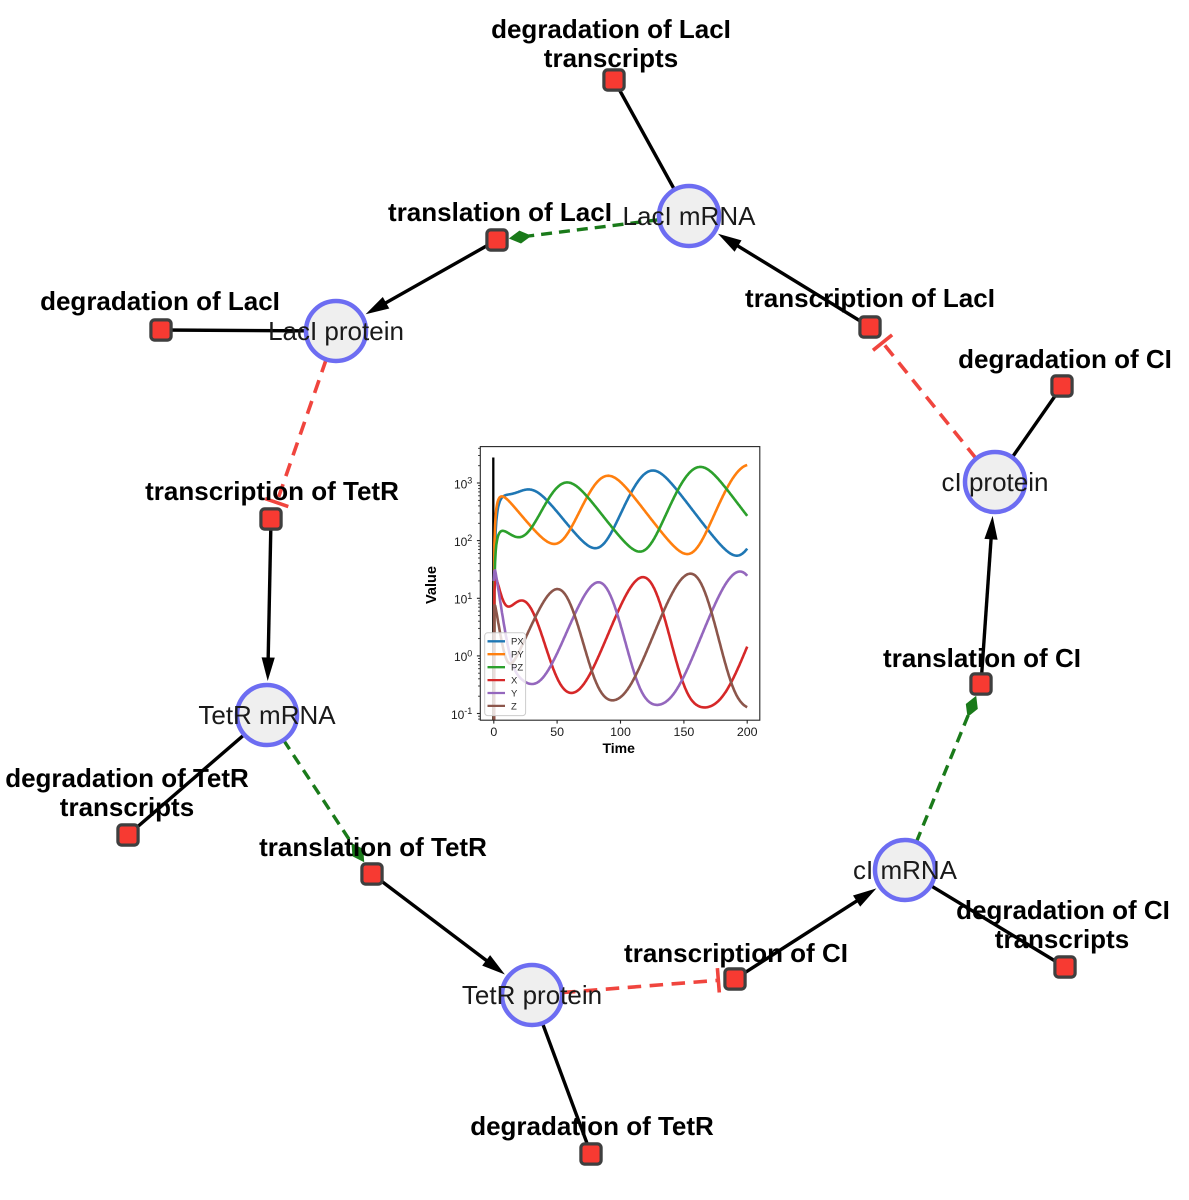  I want to click on svg-text: transcription of LacI, so click(870, 298).